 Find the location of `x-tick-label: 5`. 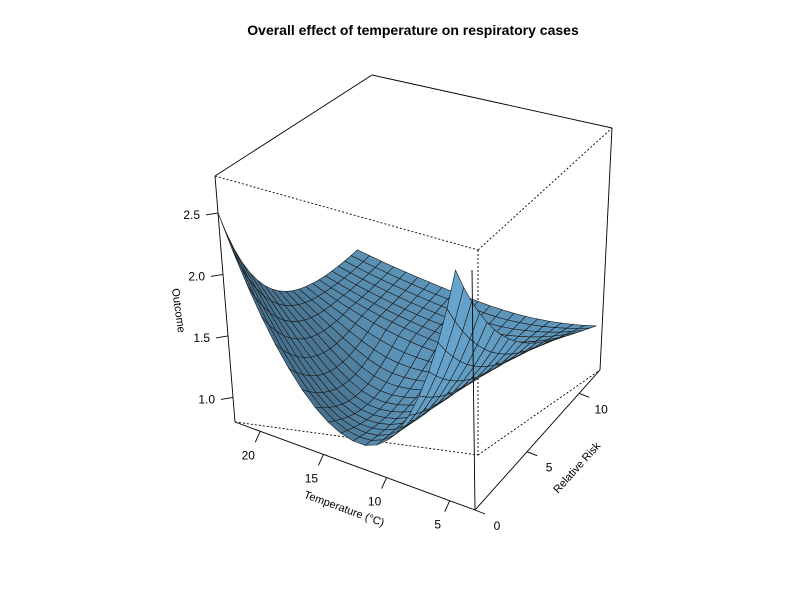

x-tick-label: 5 is located at coordinates (437, 525).